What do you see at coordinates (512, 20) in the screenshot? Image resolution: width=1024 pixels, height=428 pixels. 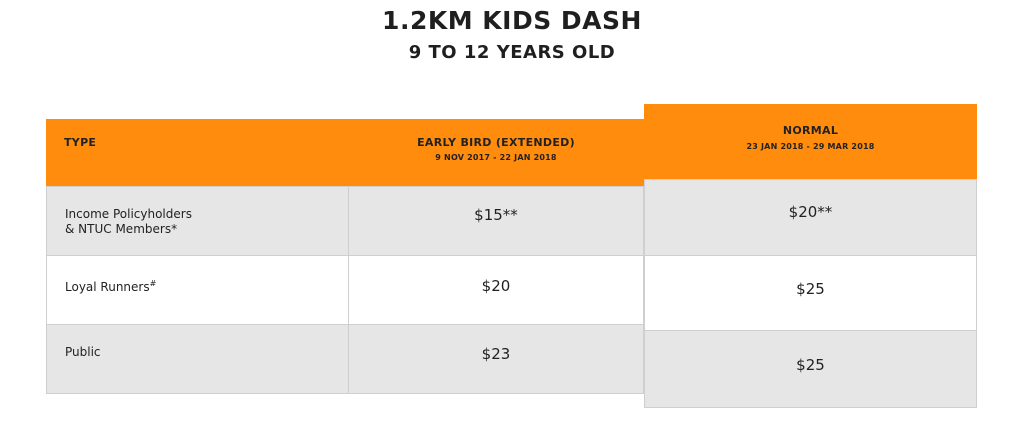 I see `page-title: 1.2KM KIDS DASH` at bounding box center [512, 20].